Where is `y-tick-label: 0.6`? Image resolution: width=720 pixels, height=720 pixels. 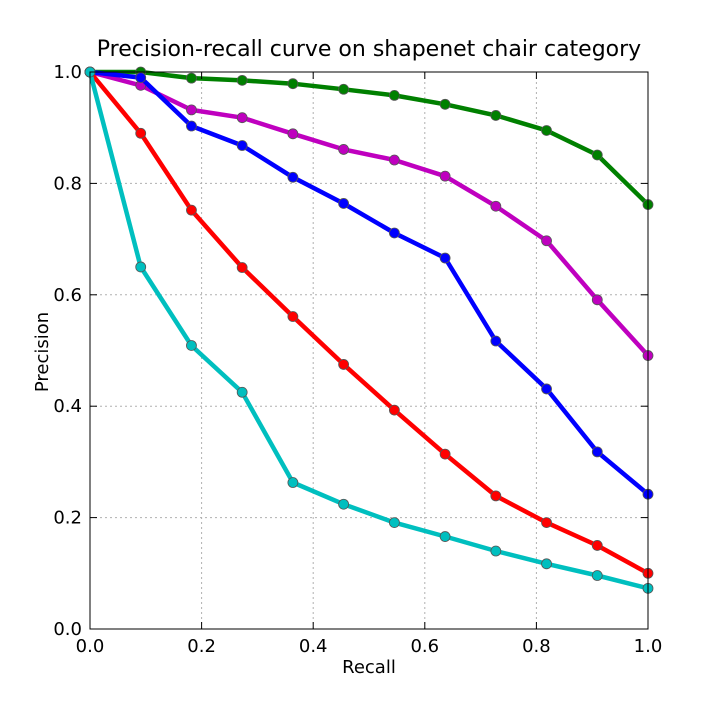
y-tick-label: 0.6 is located at coordinates (67, 295).